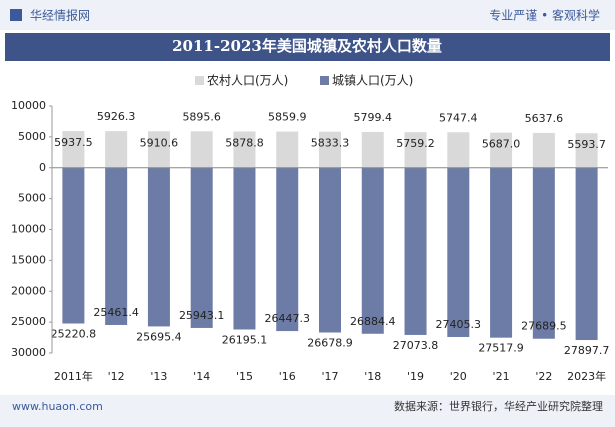  What do you see at coordinates (287, 117) in the screenshot?
I see `value-label: 5859.9` at bounding box center [287, 117].